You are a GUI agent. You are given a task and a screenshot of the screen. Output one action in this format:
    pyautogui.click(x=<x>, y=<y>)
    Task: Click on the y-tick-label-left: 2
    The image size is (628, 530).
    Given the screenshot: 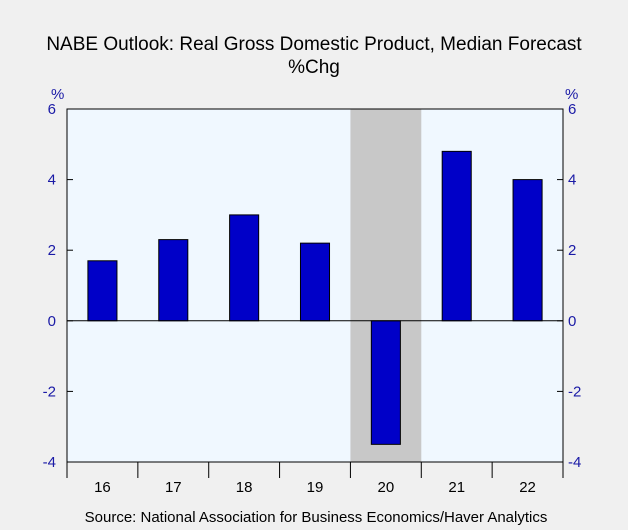 What is the action you would take?
    pyautogui.click(x=52, y=250)
    